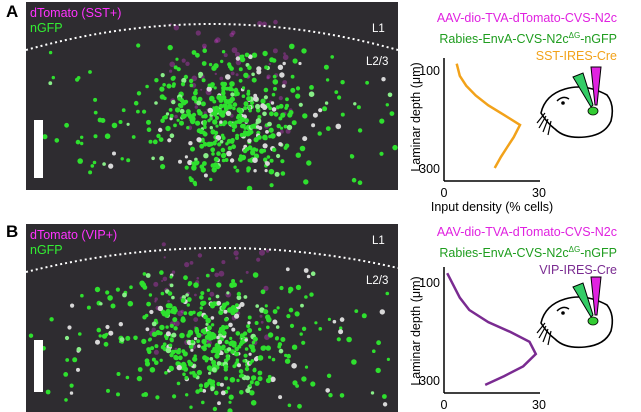 The width and height of the screenshot is (641, 412). I want to click on label-ngfp-a: nGFP, so click(46, 28).